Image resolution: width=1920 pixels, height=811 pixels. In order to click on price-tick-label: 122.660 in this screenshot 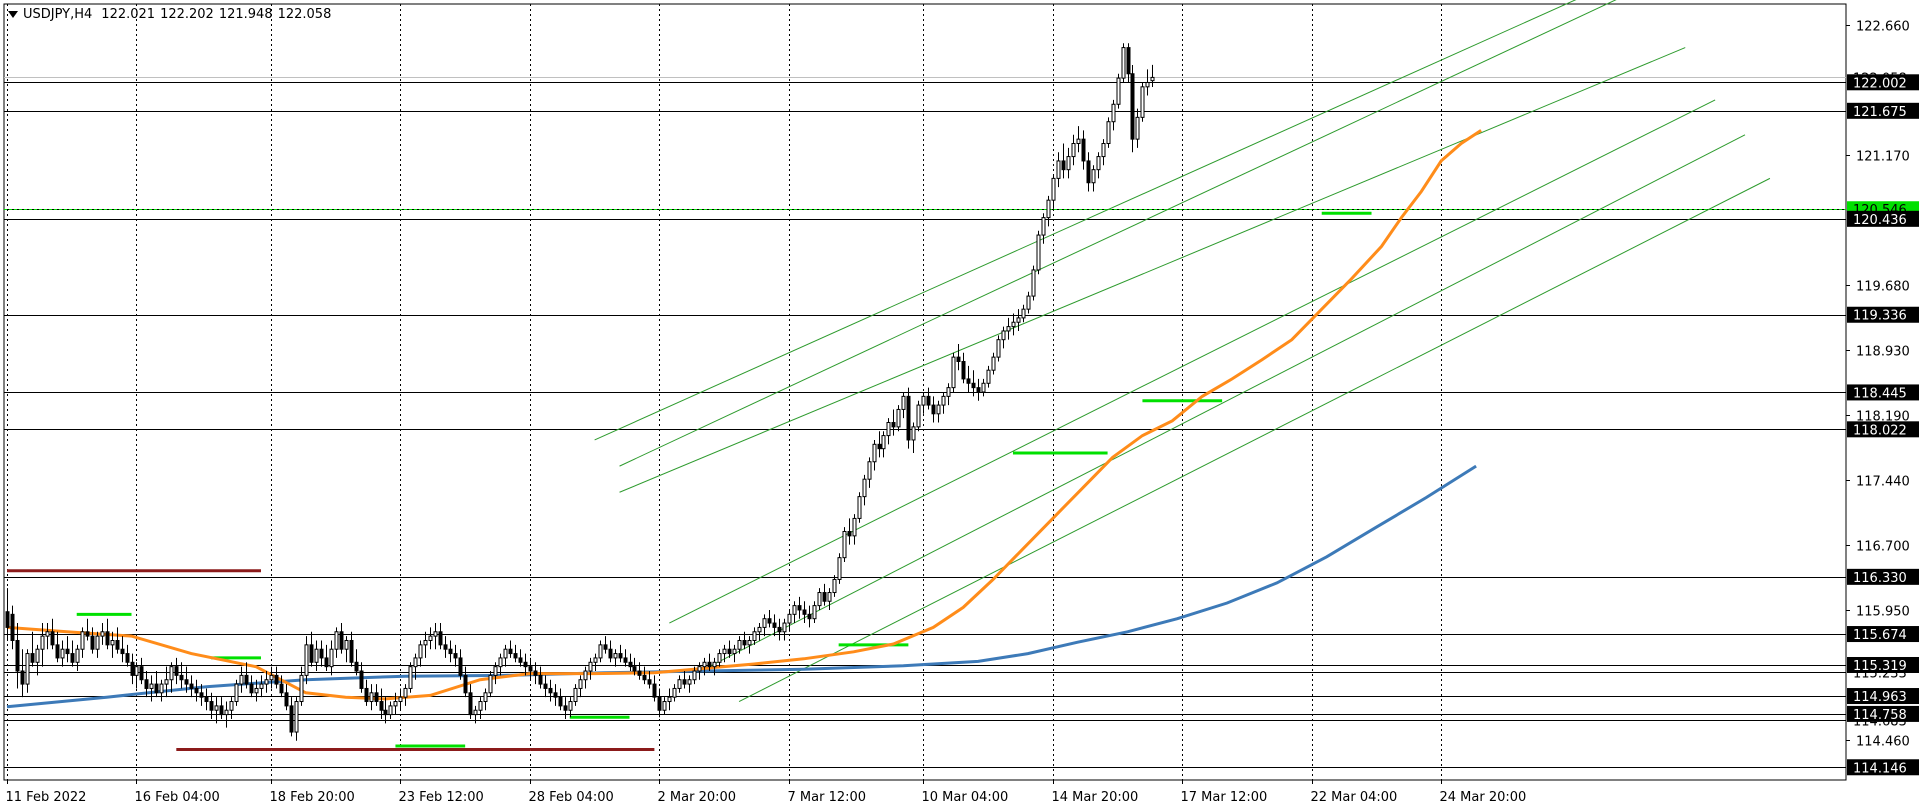, I will do `click(1883, 27)`.